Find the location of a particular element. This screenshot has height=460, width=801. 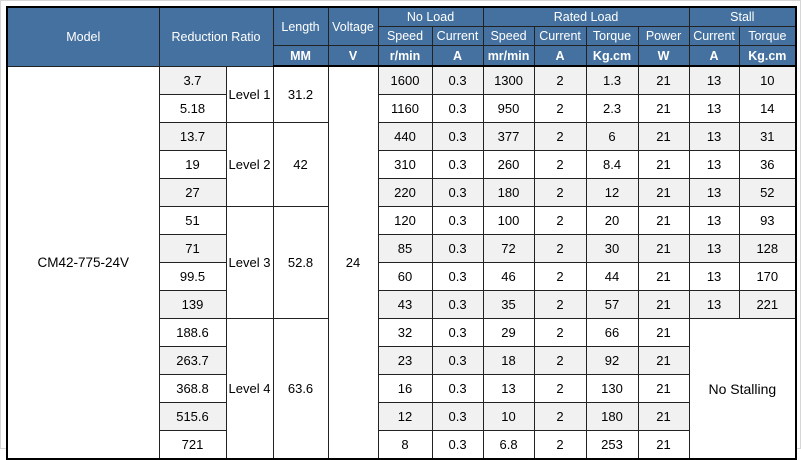

rated-torque-cell: 130 is located at coordinates (612, 388).